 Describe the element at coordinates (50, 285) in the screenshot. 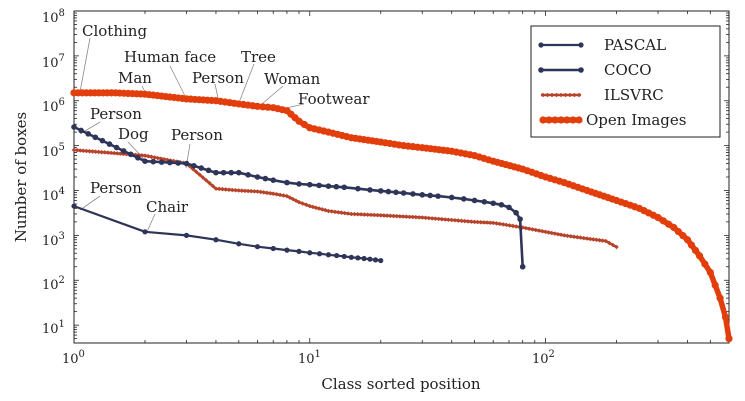

I see `y-tick-label-1e2-base: 10` at that location.